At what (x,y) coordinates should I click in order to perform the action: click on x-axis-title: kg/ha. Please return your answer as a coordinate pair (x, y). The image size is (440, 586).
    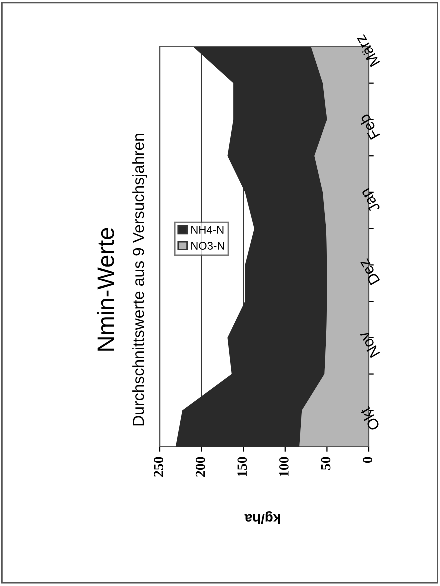
    Looking at the image, I should click on (262, 518).